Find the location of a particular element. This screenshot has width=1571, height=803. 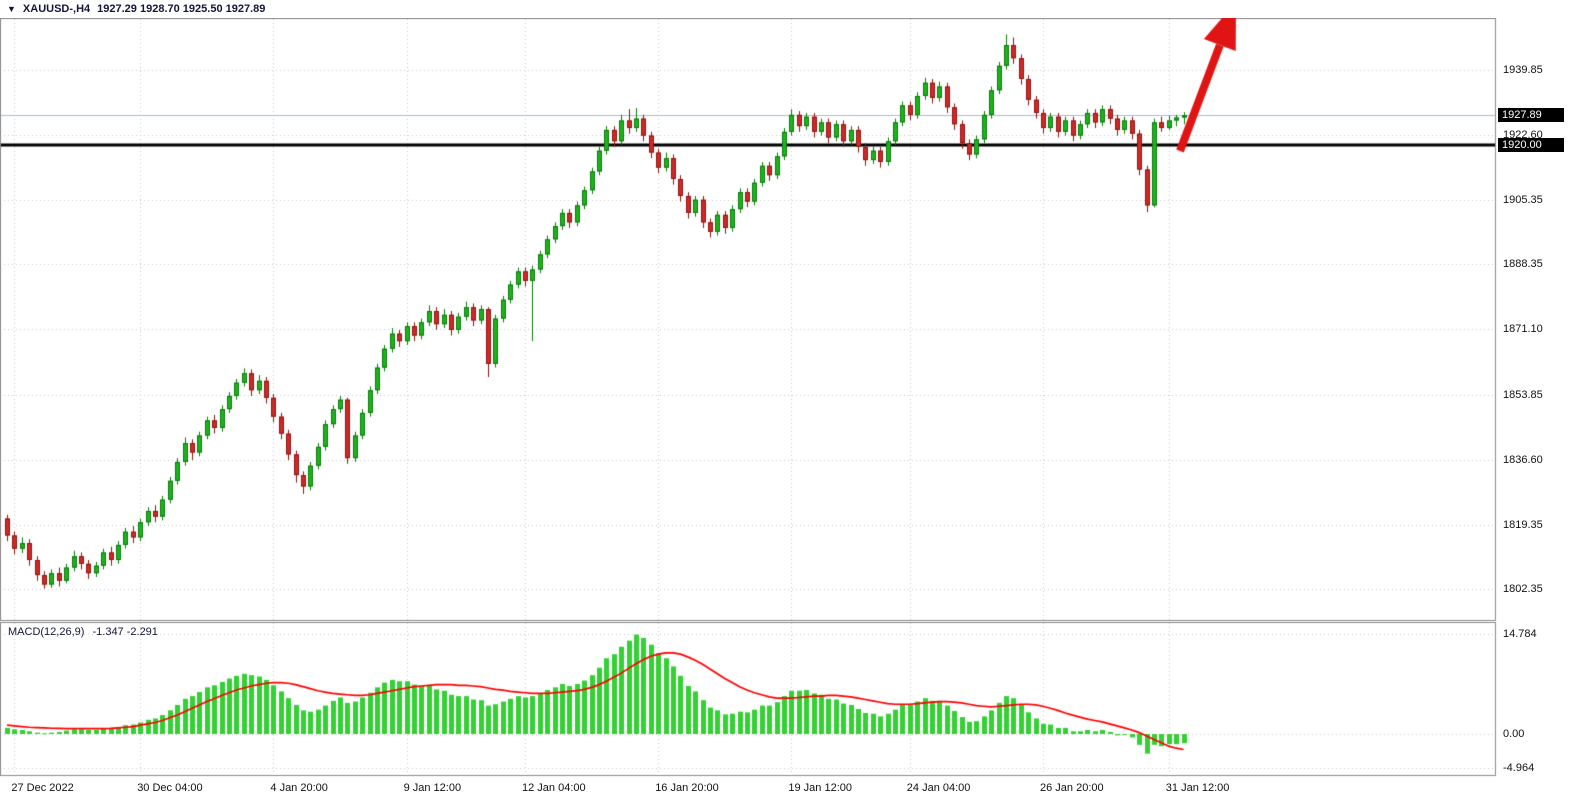

time-tick-label: 26 Jan 20:00 is located at coordinates (1072, 788).